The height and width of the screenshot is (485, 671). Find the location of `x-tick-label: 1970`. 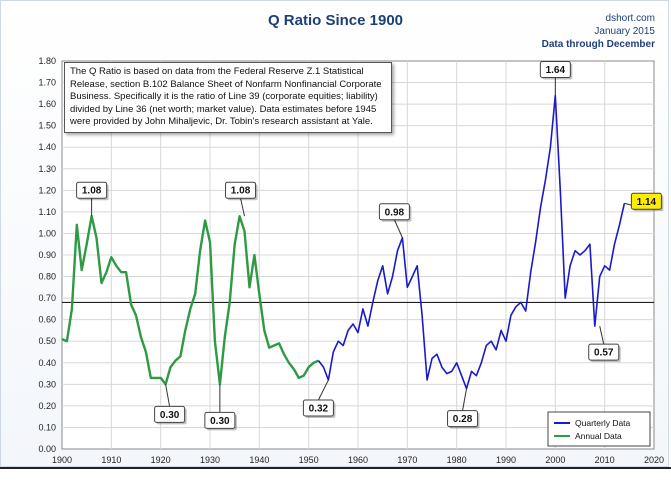

x-tick-label: 1970 is located at coordinates (407, 460).